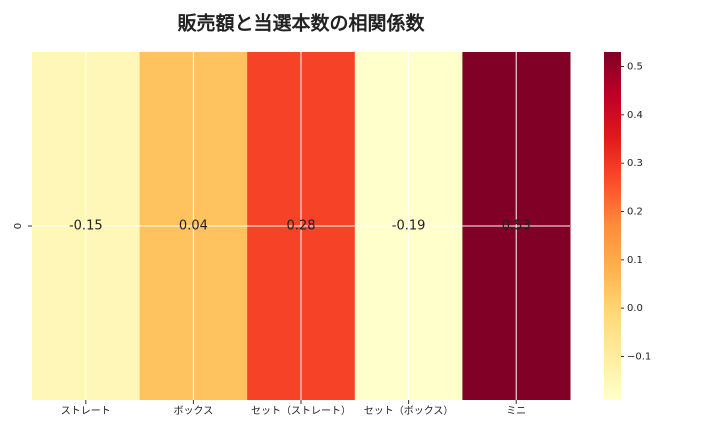  I want to click on x-tick-label: セット（ストレート）, so click(301, 411).